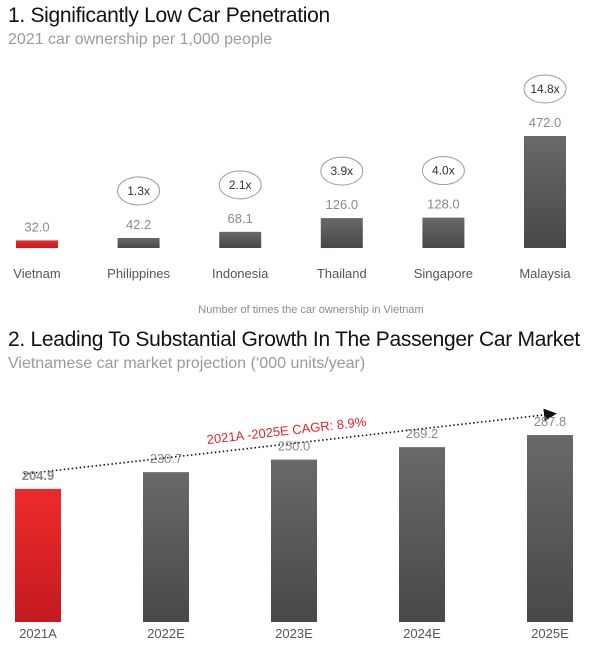  I want to click on chart1-multiplier-label-4: 4.0x, so click(443, 171).